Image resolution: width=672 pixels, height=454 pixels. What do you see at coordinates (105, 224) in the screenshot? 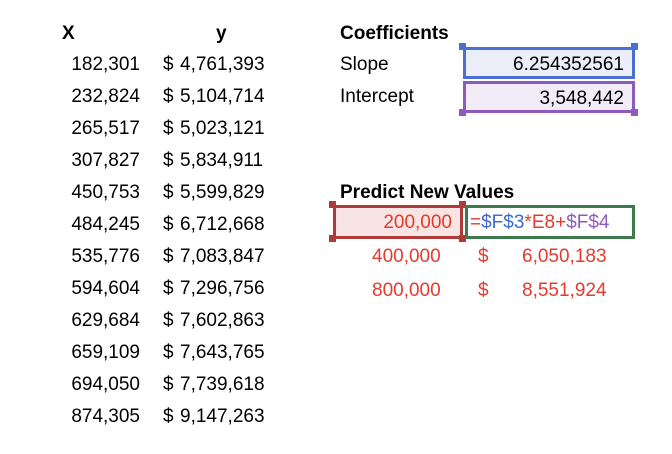
I see `x-value-cell: 484,245` at bounding box center [105, 224].